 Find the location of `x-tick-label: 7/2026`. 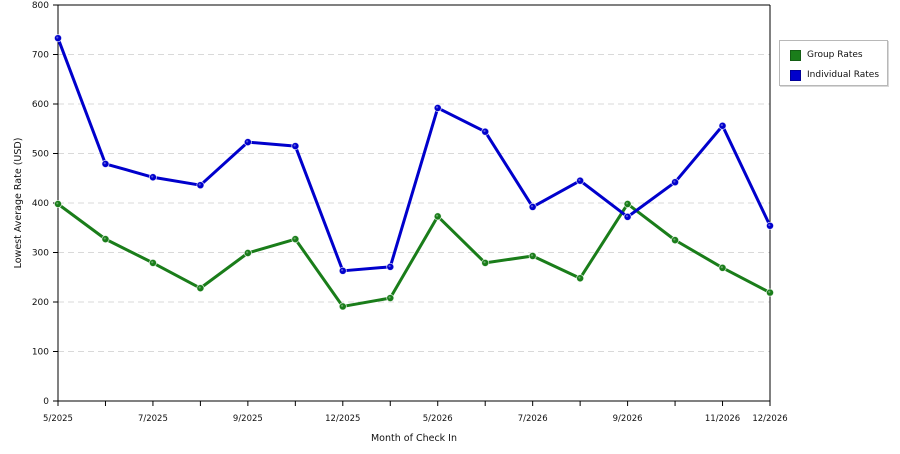

x-tick-label: 7/2026 is located at coordinates (533, 419).